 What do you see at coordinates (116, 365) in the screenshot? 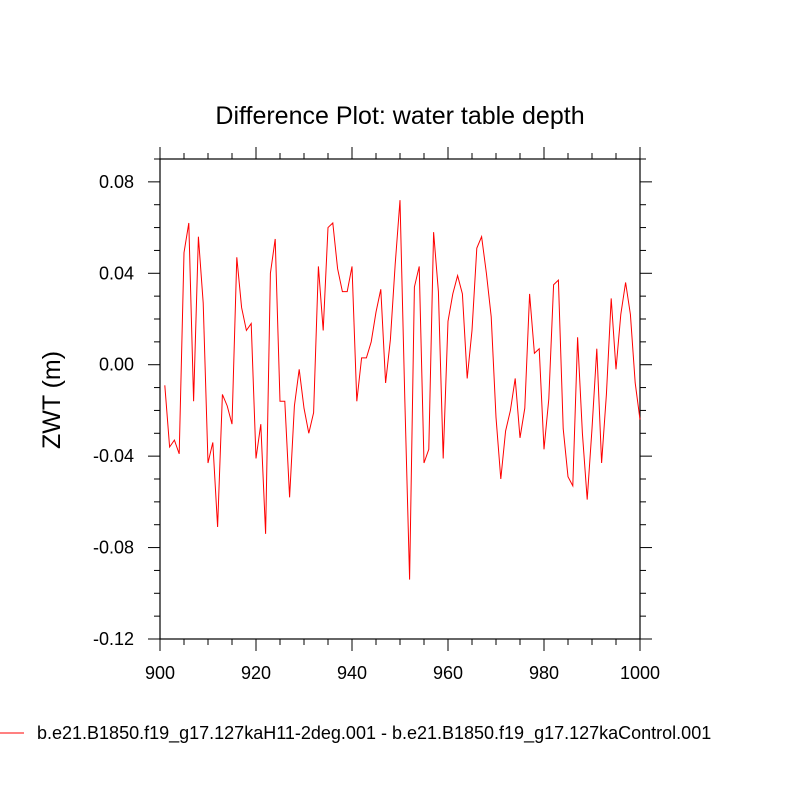
I see `y-tick-label: 0.00` at bounding box center [116, 365].